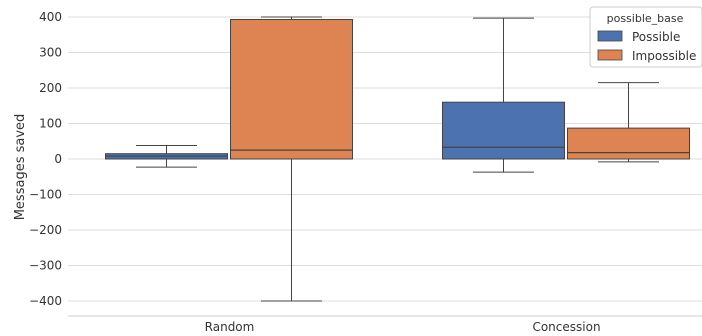  Describe the element at coordinates (566, 327) in the screenshot. I see `x-tick-label: Concession` at that location.